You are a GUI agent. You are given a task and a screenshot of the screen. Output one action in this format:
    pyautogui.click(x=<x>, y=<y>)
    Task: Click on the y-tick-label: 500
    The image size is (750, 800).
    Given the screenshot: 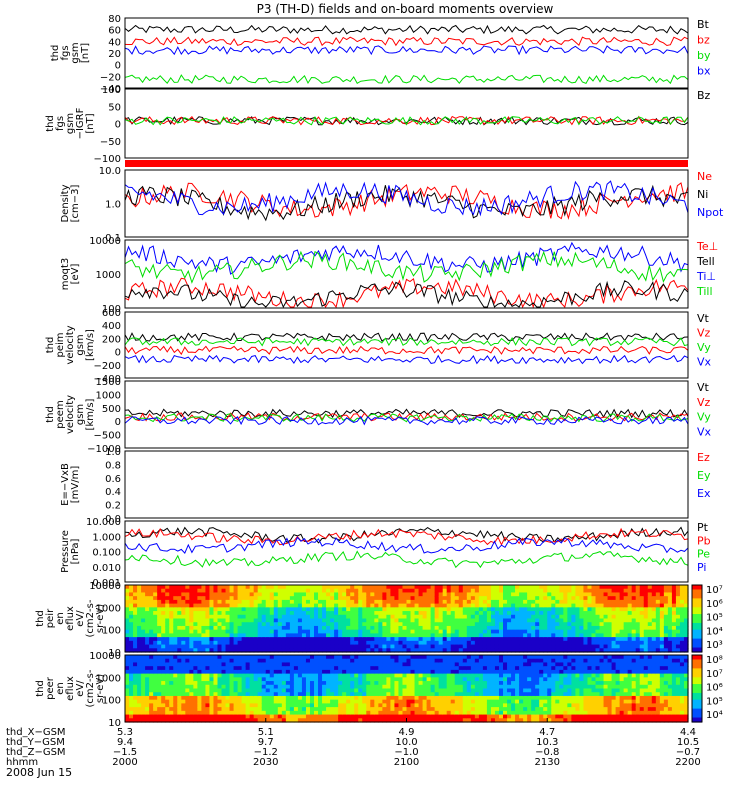 What is the action you would take?
    pyautogui.click(x=111, y=409)
    